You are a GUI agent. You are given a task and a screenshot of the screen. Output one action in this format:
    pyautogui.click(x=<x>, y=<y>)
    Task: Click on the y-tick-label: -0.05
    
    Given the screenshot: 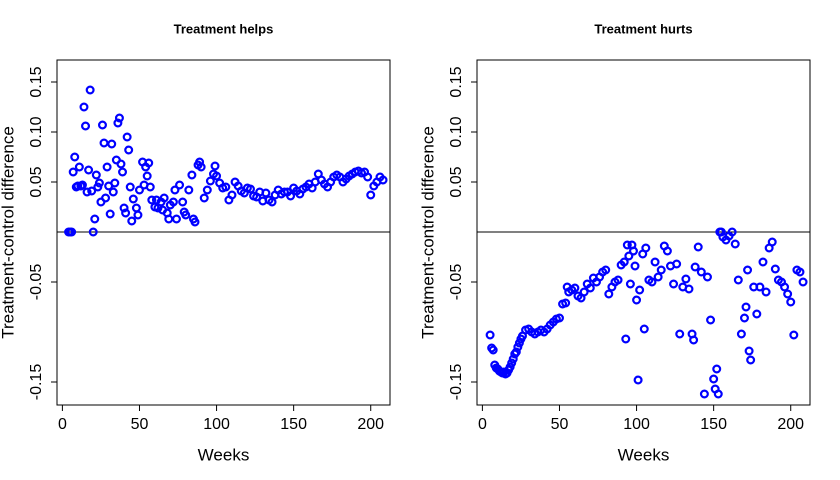 What is the action you would take?
    pyautogui.click(x=36, y=282)
    